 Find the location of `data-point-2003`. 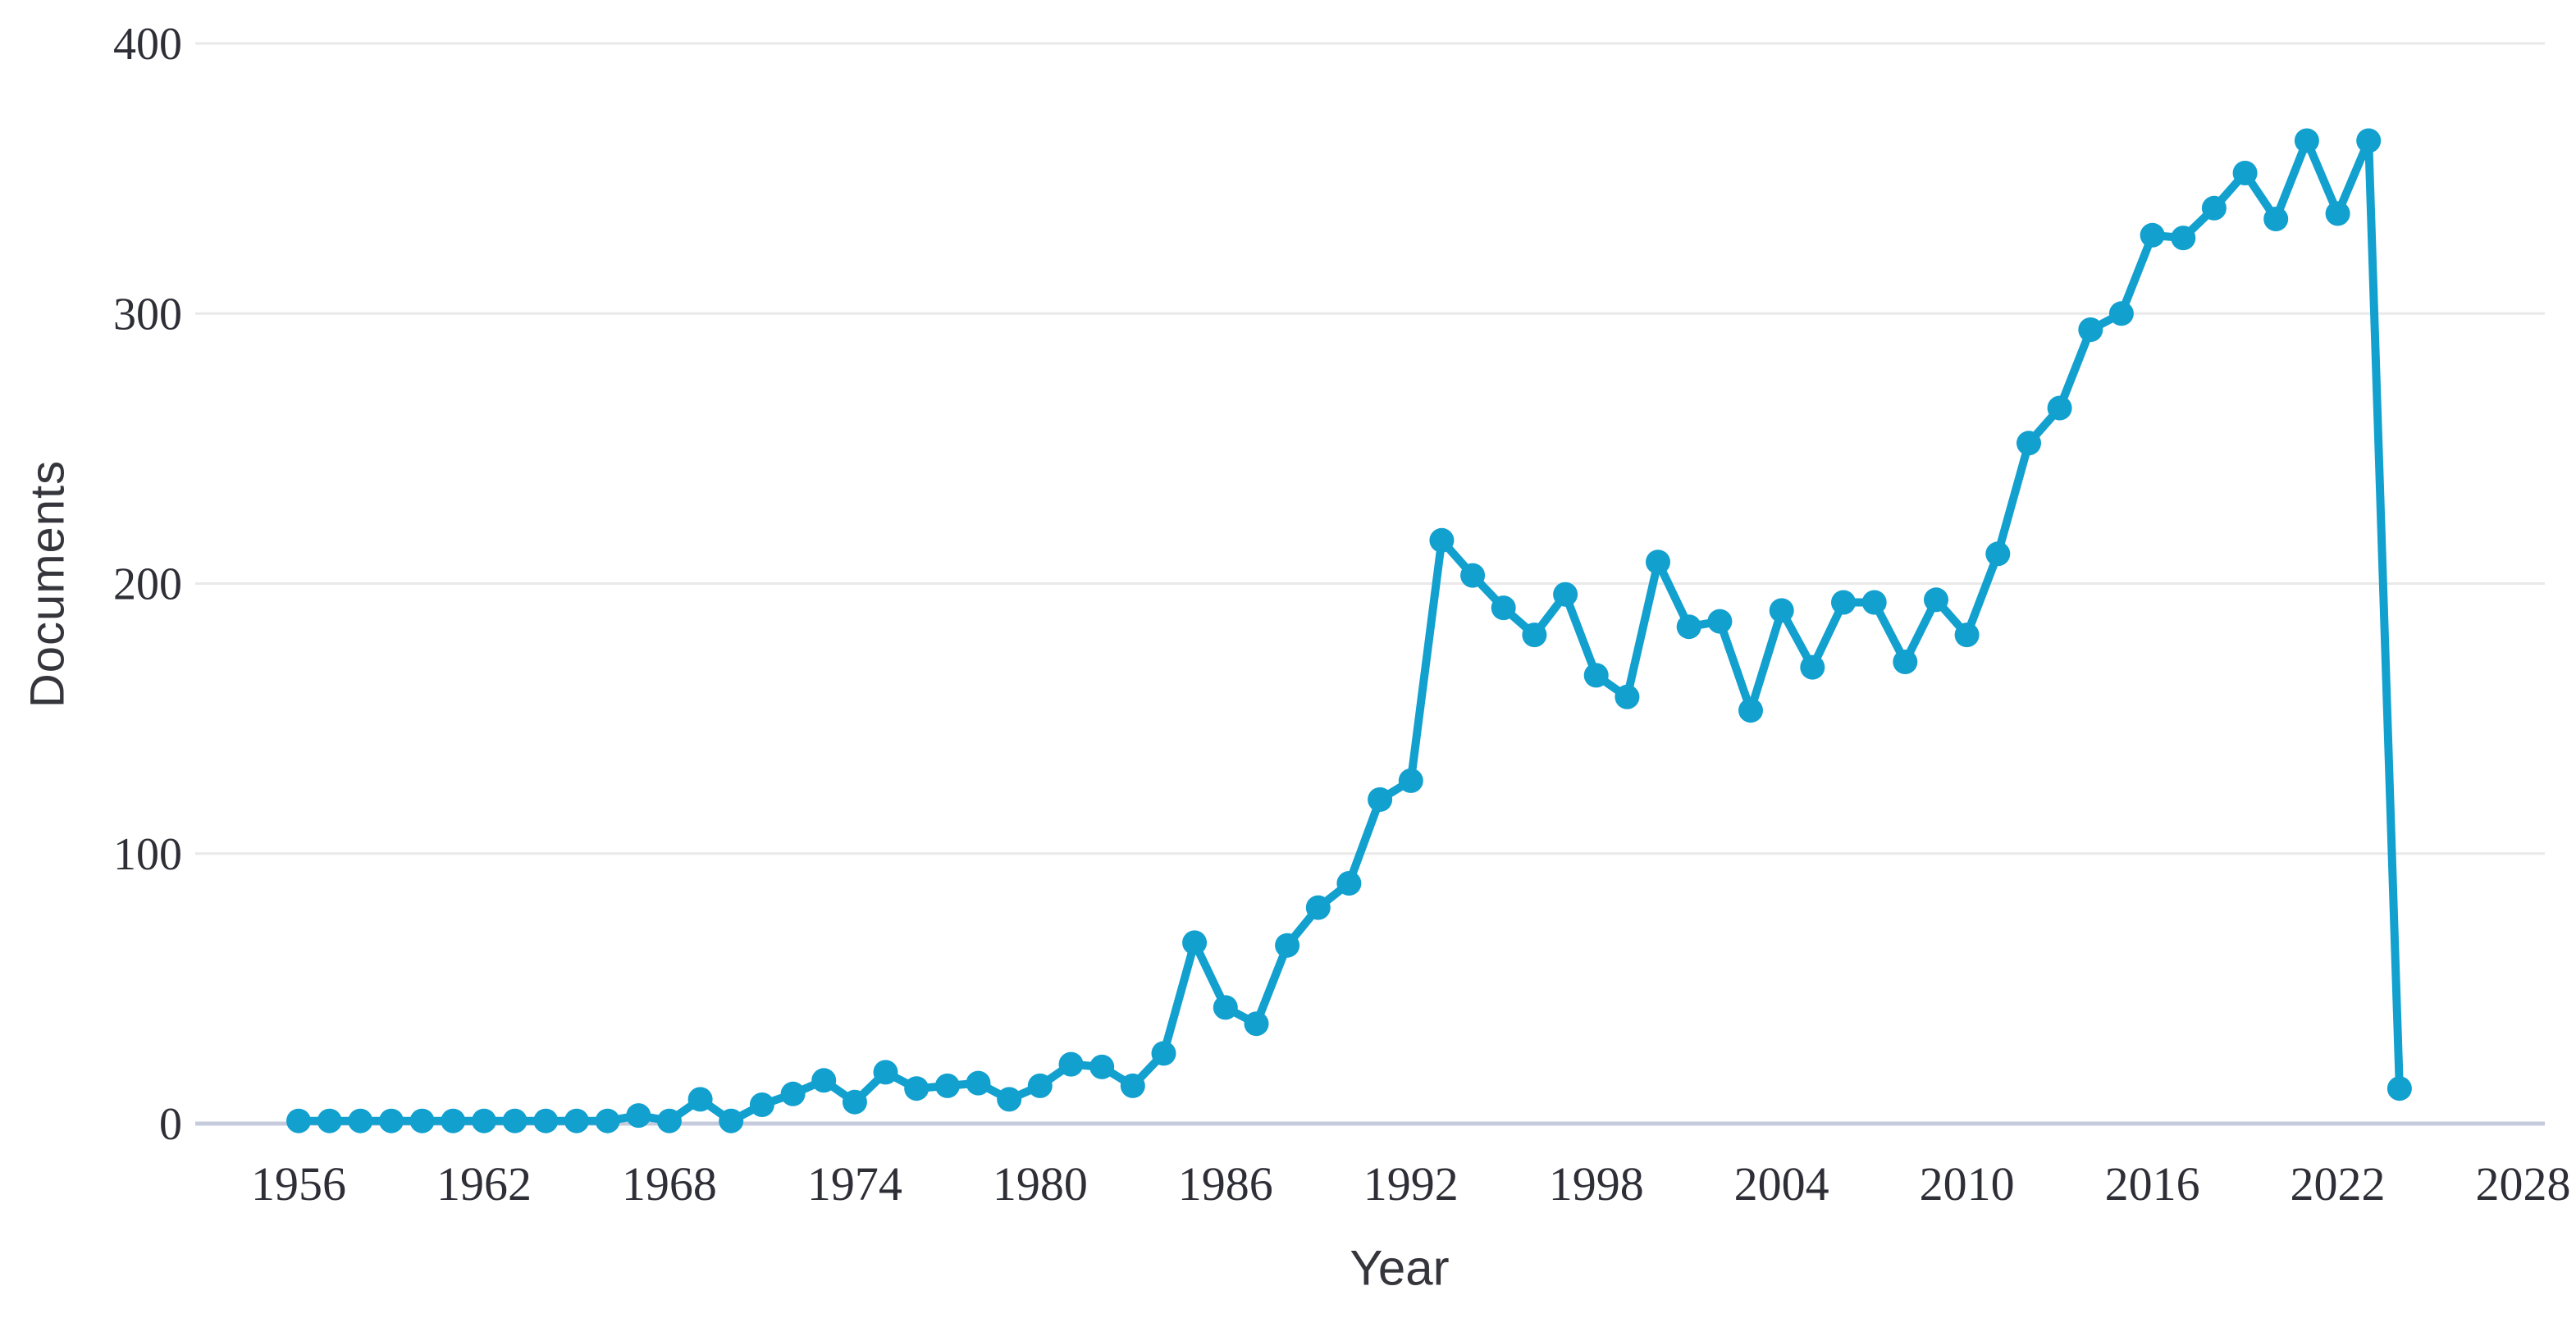

data-point-2003 is located at coordinates (1750, 710).